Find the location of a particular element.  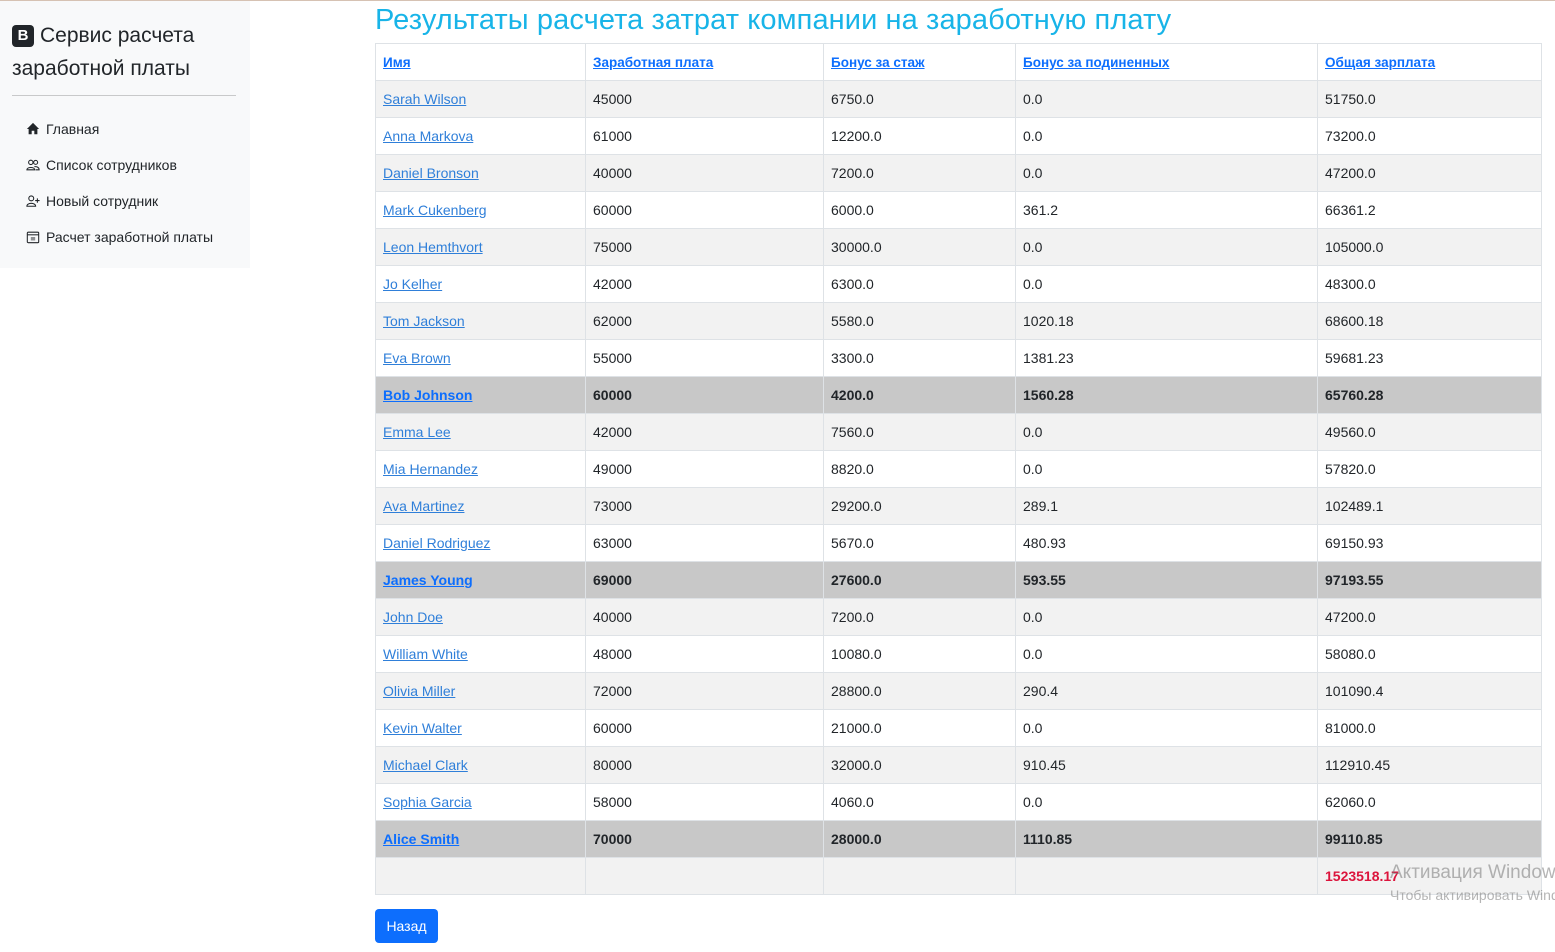

employee-link: Daniel Rodriguez is located at coordinates (437, 543).